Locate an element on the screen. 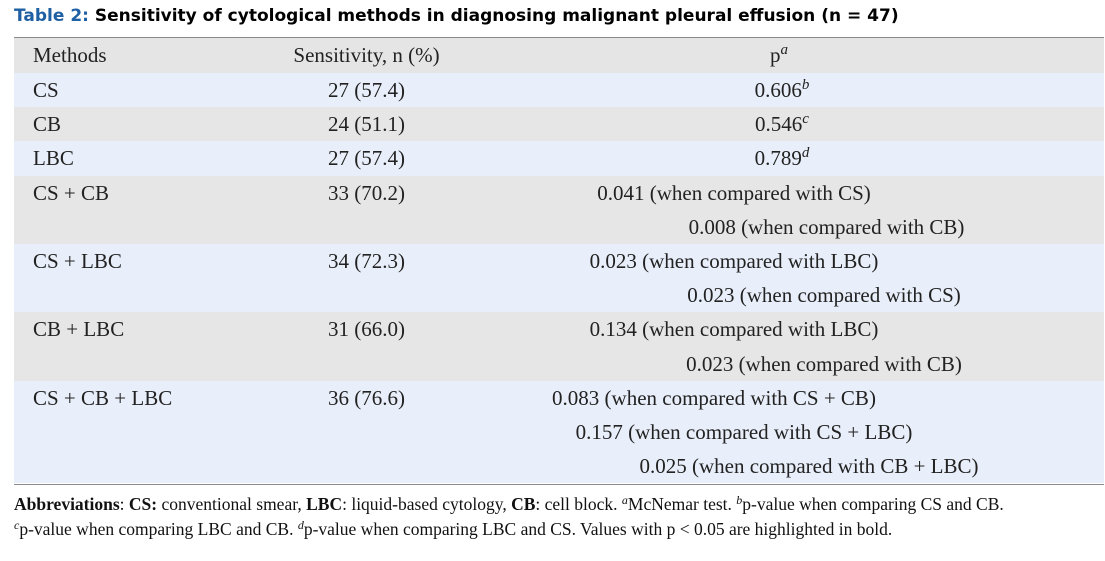  p-value: 0.546 is located at coordinates (779, 124).